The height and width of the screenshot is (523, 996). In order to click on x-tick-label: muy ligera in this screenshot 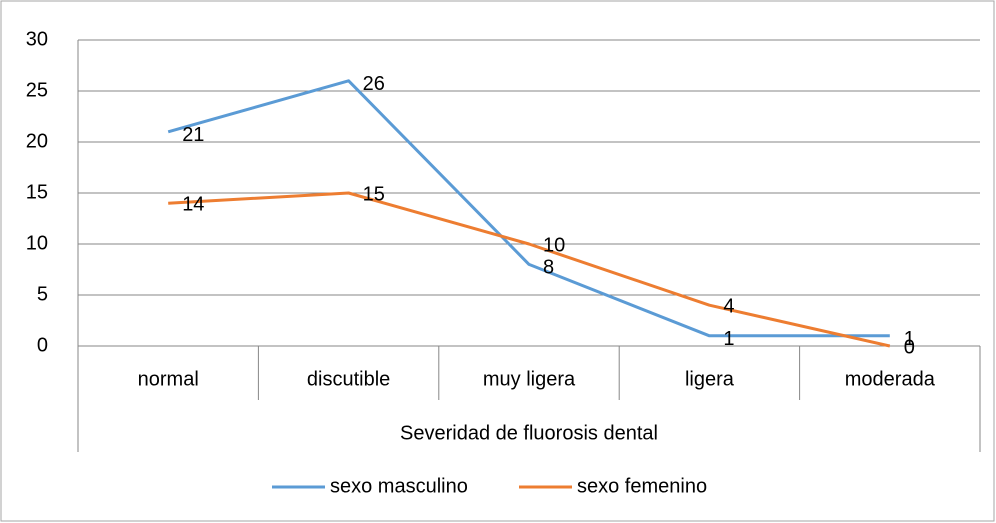, I will do `click(529, 379)`.